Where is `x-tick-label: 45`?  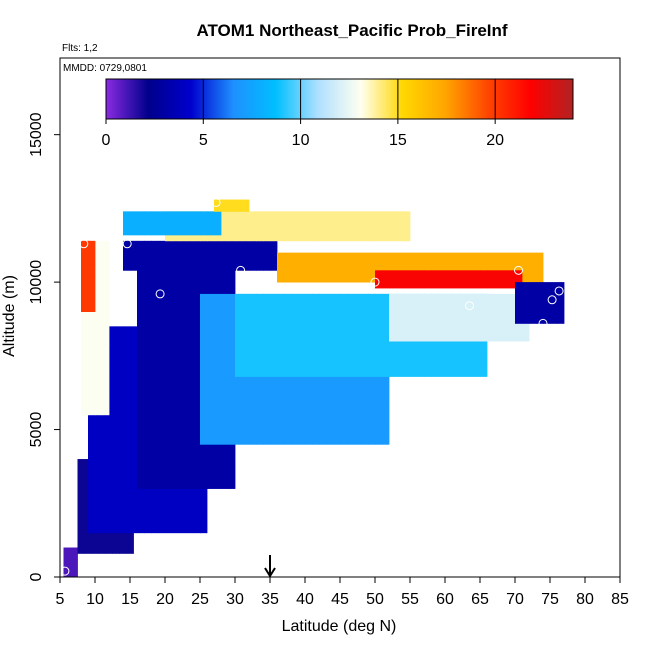 x-tick-label: 45 is located at coordinates (340, 599).